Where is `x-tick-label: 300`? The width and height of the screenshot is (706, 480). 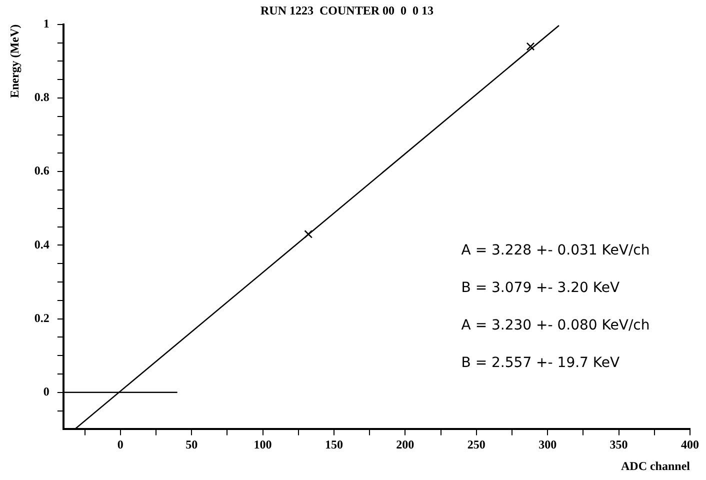 x-tick-label: 300 is located at coordinates (547, 444).